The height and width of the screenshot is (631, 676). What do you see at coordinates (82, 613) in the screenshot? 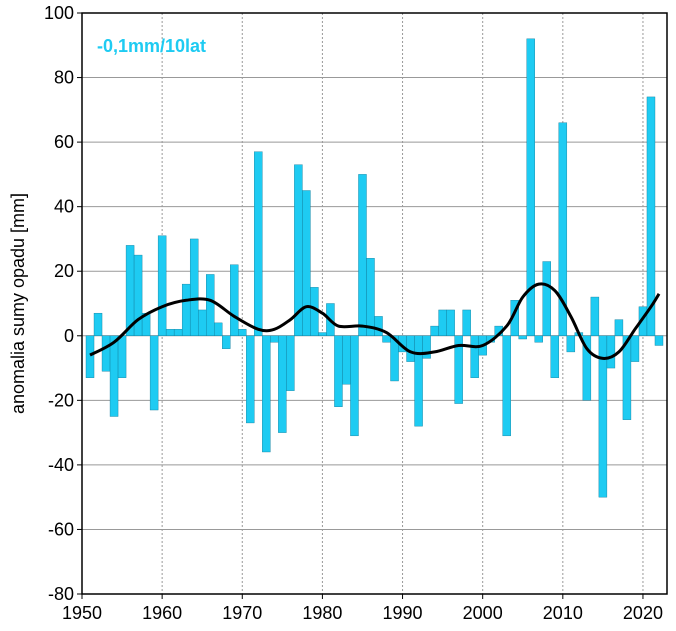
I see `x-tick-label: 1950` at bounding box center [82, 613].